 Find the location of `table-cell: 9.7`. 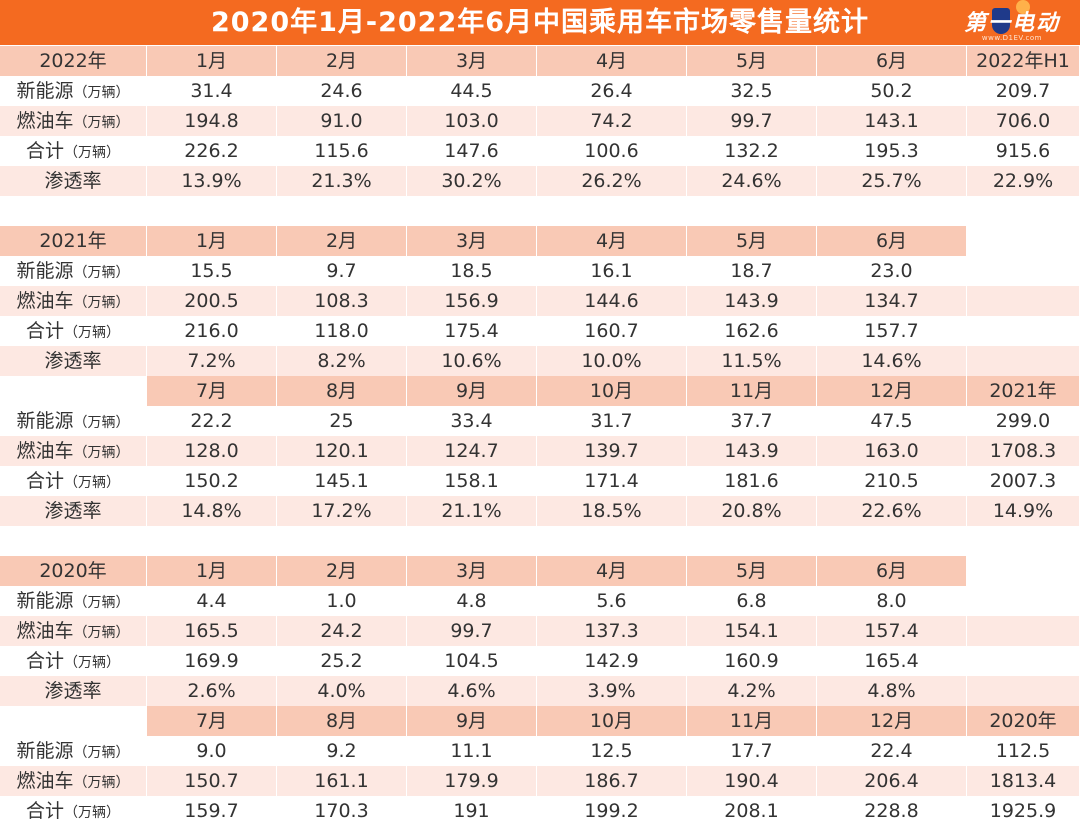

table-cell: 9.7 is located at coordinates (342, 271).